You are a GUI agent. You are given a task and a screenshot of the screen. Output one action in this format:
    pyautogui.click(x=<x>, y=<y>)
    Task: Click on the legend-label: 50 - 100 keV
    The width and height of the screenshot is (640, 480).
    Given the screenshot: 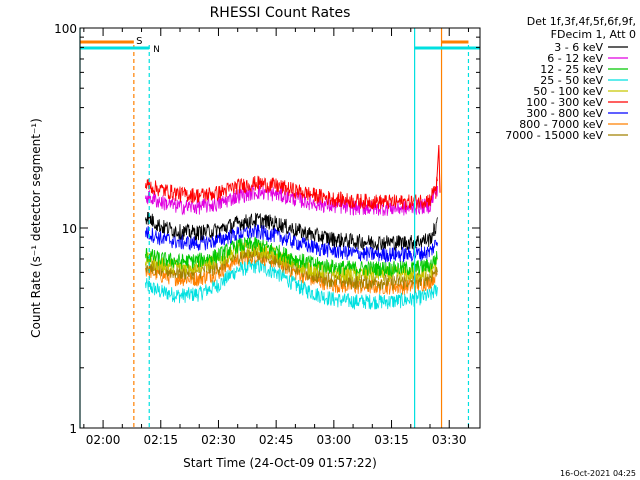 What is the action you would take?
    pyautogui.click(x=568, y=91)
    